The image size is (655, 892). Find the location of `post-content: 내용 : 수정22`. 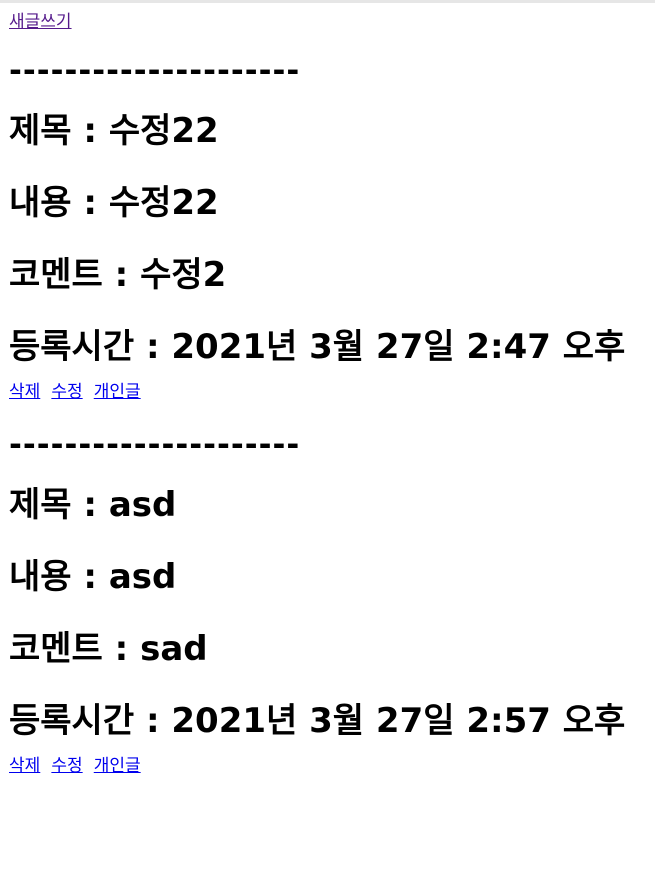

post-content: 내용 : 수정22 is located at coordinates (114, 203).